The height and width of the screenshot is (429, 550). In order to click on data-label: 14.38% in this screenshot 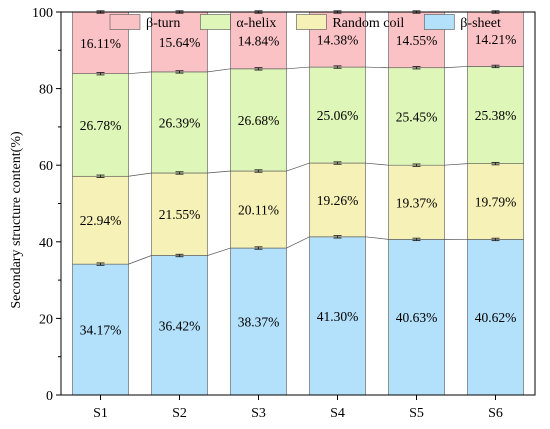, I will do `click(338, 40)`.